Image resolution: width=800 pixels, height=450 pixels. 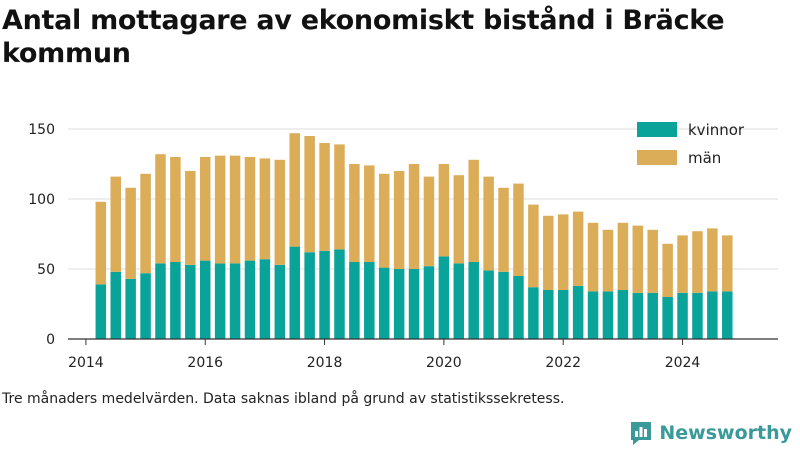 What do you see at coordinates (657, 129) in the screenshot?
I see `legend-swatch-kvinnor` at bounding box center [657, 129].